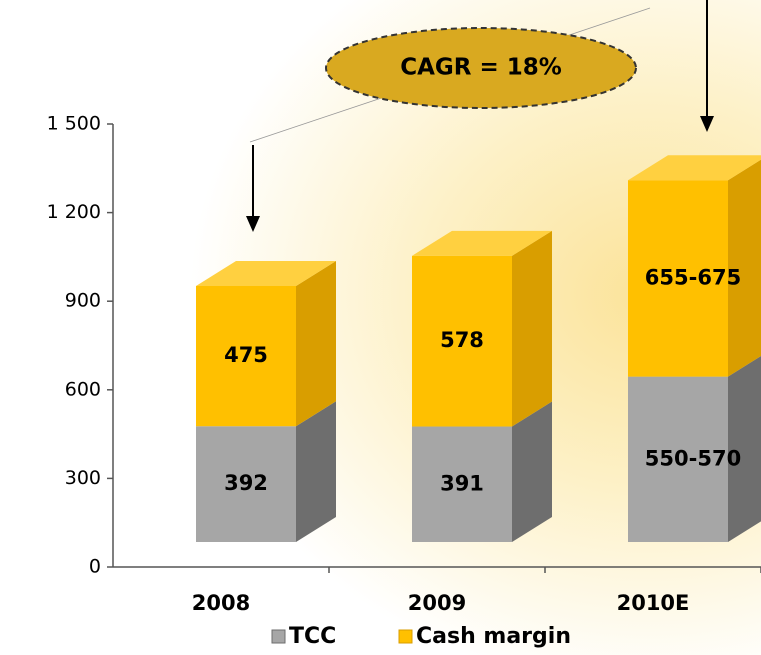 The image size is (761, 655). What do you see at coordinates (653, 603) in the screenshot?
I see `x-tick-label: 2010E` at bounding box center [653, 603].